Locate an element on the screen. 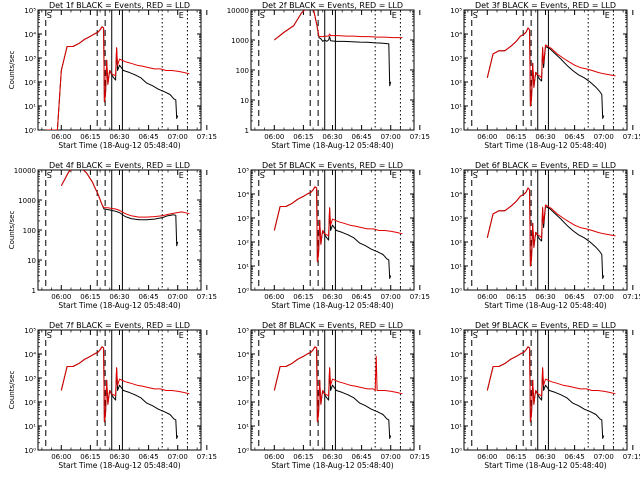 This screenshot has height=480, width=640. y-tick-label: 10000 is located at coordinates (238, 11).